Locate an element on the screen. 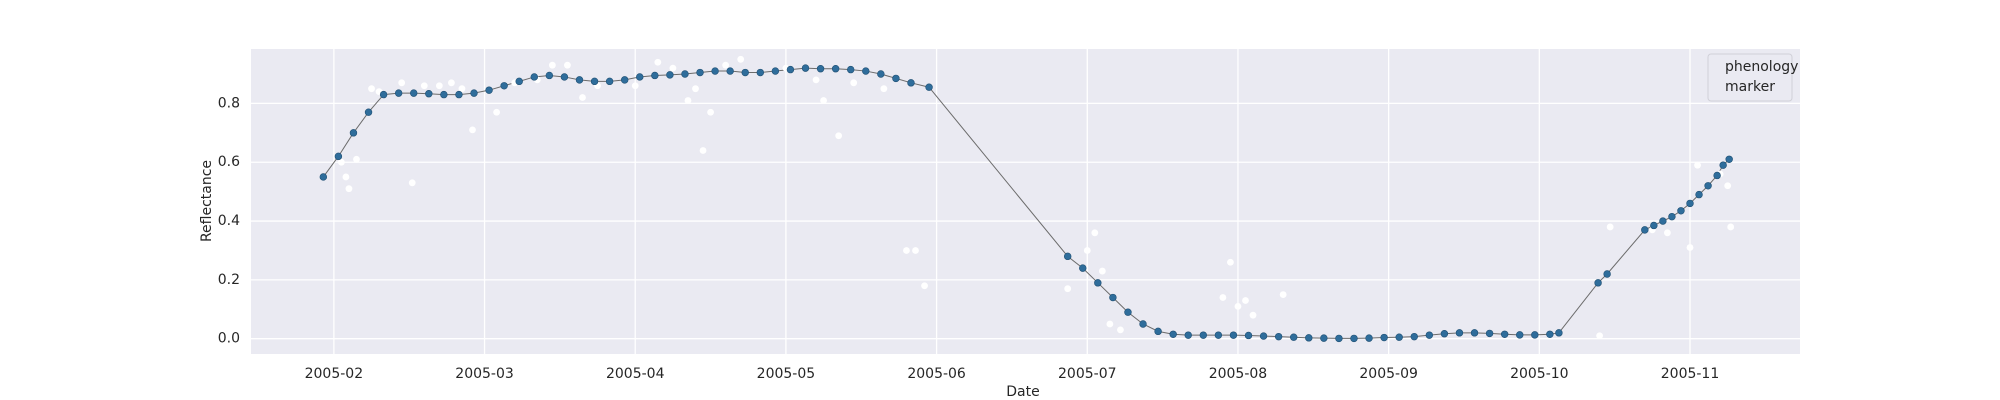 The height and width of the screenshot is (400, 2000). x-tick-label: 2005-10 is located at coordinates (1539, 374).